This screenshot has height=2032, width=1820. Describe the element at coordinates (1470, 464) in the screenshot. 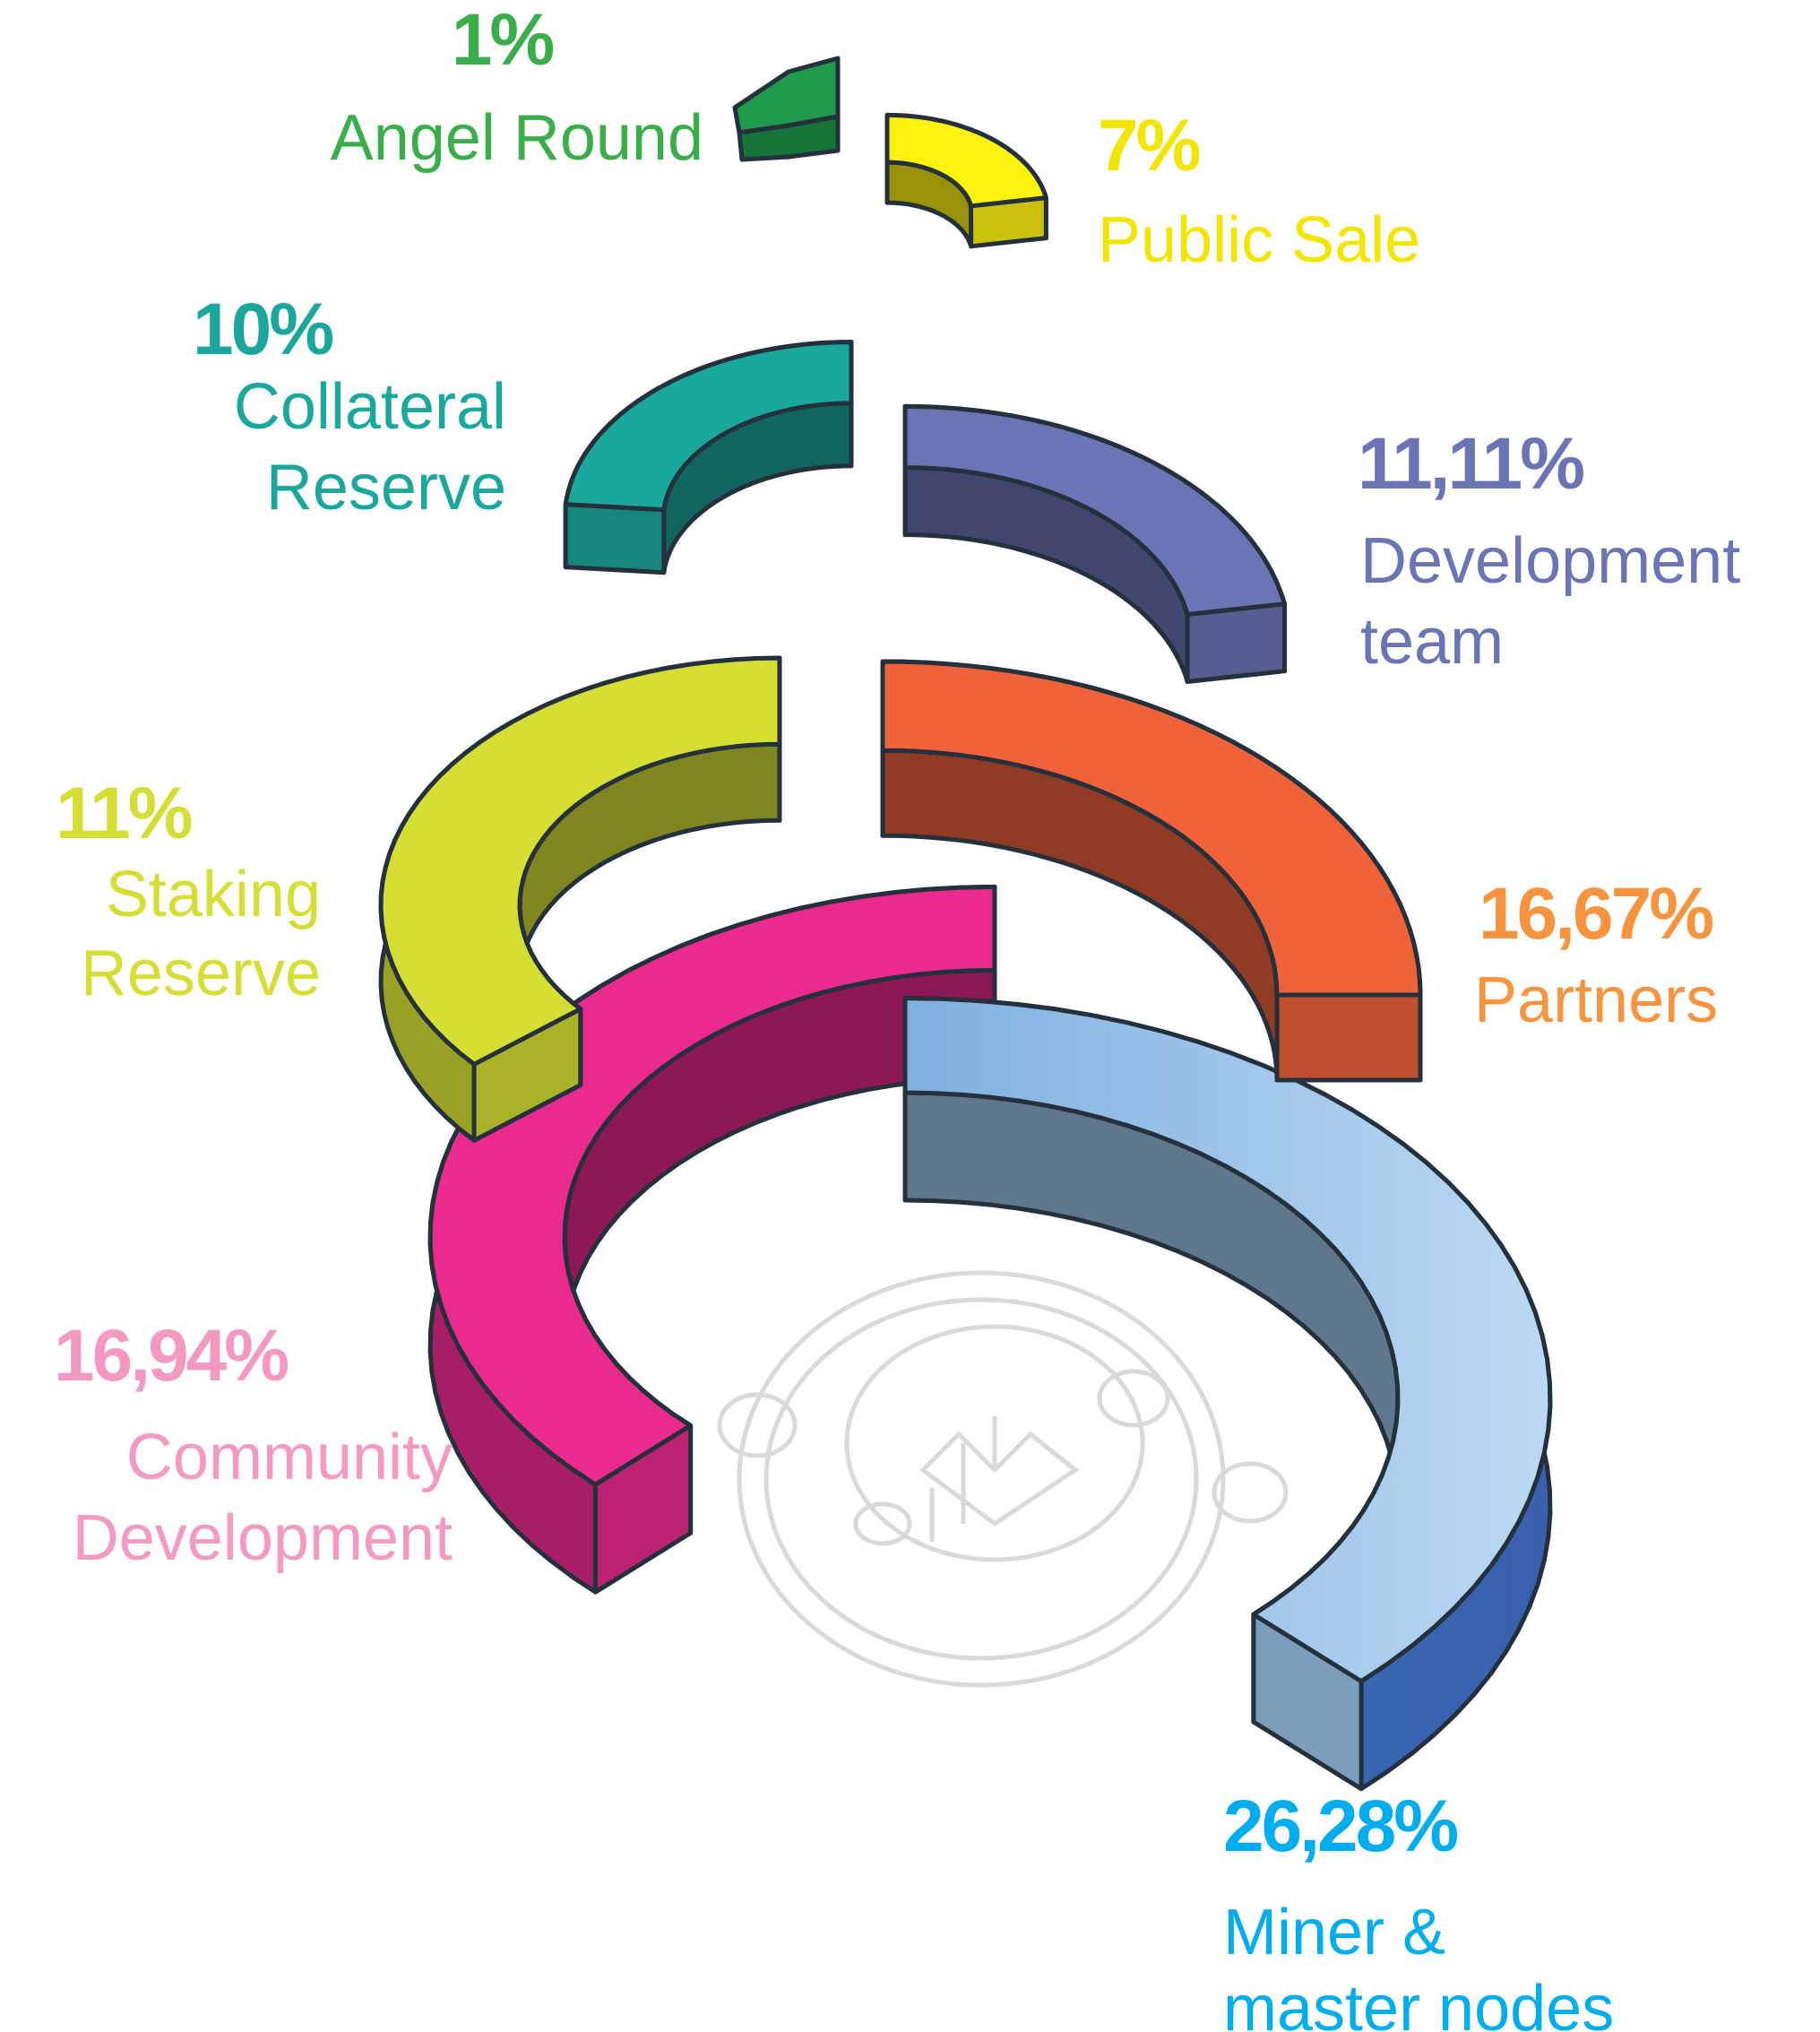

I see `pct-label-development-team: 11,11%` at that location.